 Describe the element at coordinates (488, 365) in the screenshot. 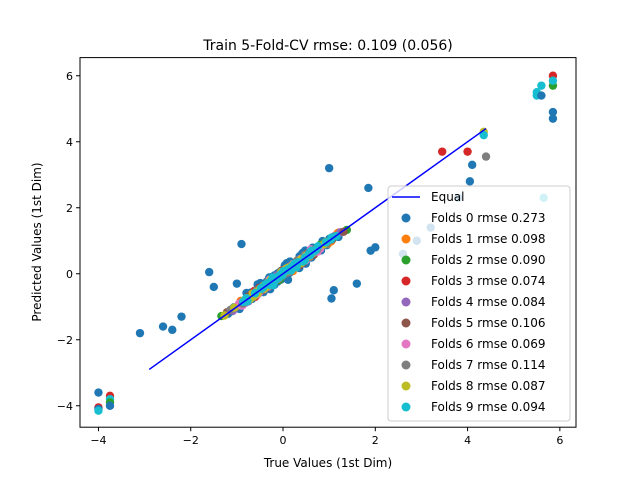

I see `legend-label: Folds 7 rmse 0.114` at that location.